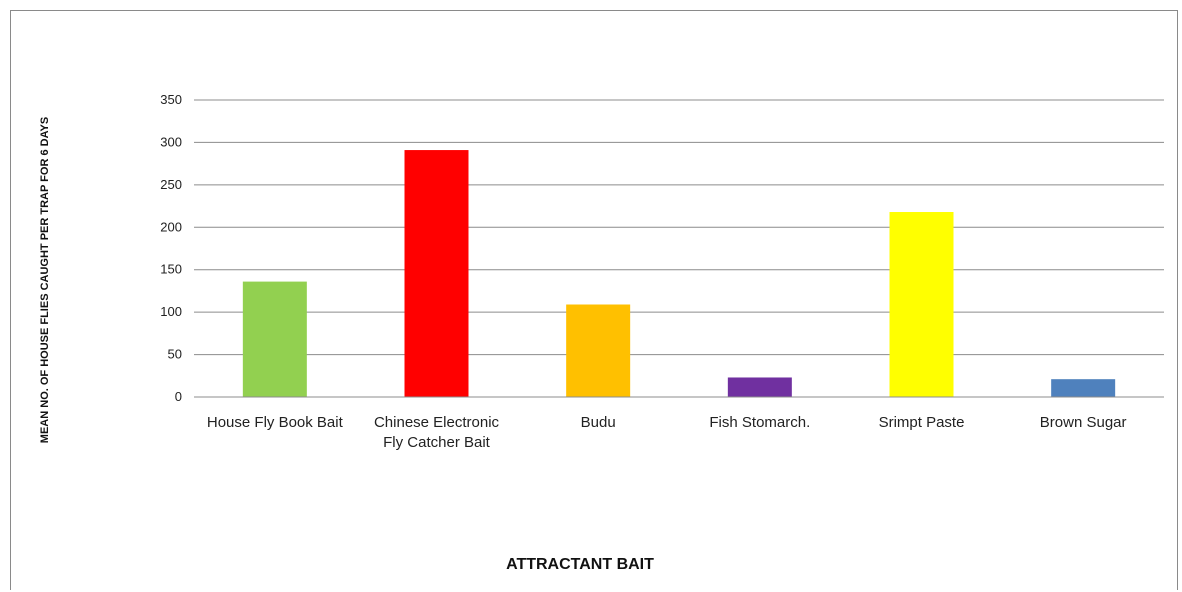 The width and height of the screenshot is (1182, 592). What do you see at coordinates (598, 422) in the screenshot?
I see `x-category-label: Budu` at bounding box center [598, 422].